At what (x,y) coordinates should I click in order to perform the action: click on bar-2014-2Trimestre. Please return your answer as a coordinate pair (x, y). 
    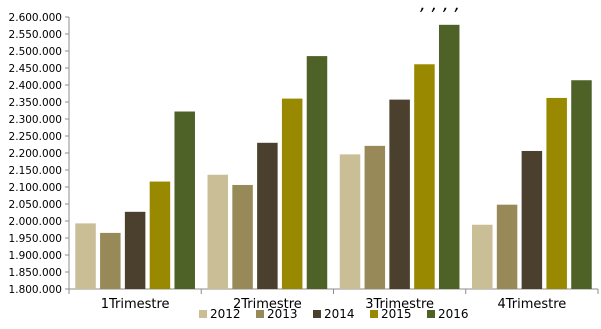
    Looking at the image, I should click on (267, 215).